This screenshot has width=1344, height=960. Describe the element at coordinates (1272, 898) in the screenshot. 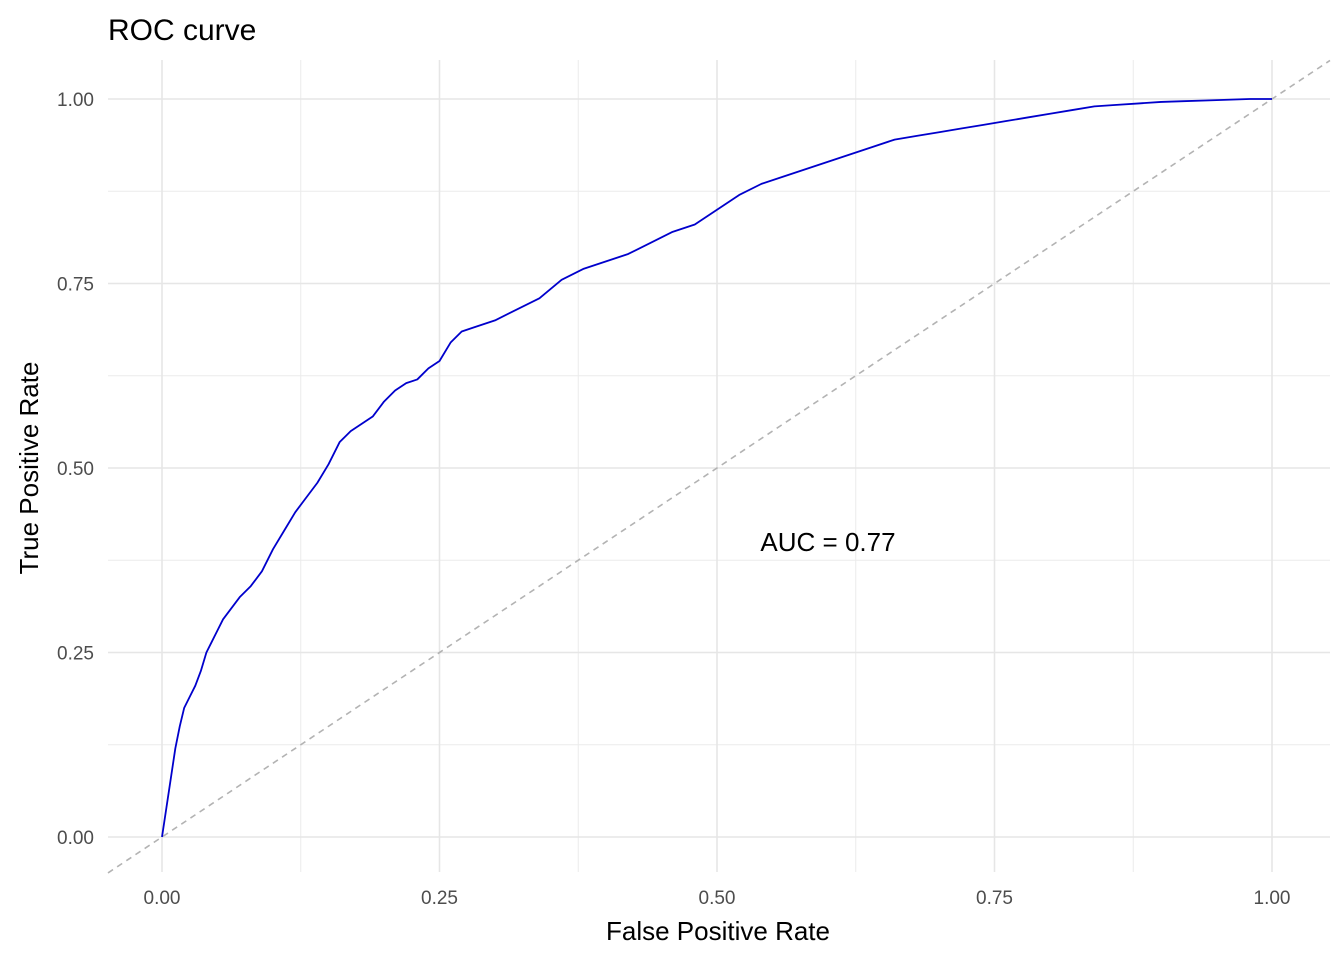

I see `x-tick-label: 1.00` at that location.